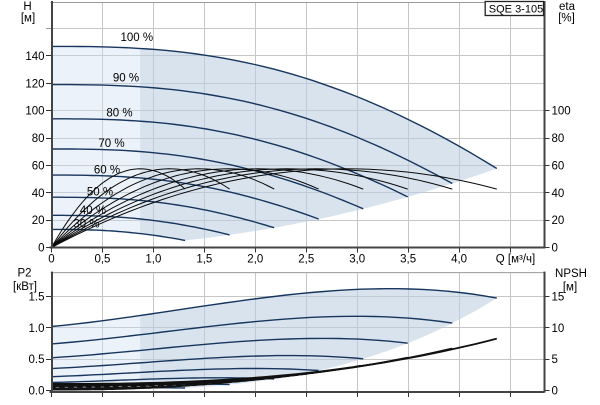 The width and height of the screenshot is (600, 405). What do you see at coordinates (126, 79) in the screenshot?
I see `svg-text: 90 %` at bounding box center [126, 79].